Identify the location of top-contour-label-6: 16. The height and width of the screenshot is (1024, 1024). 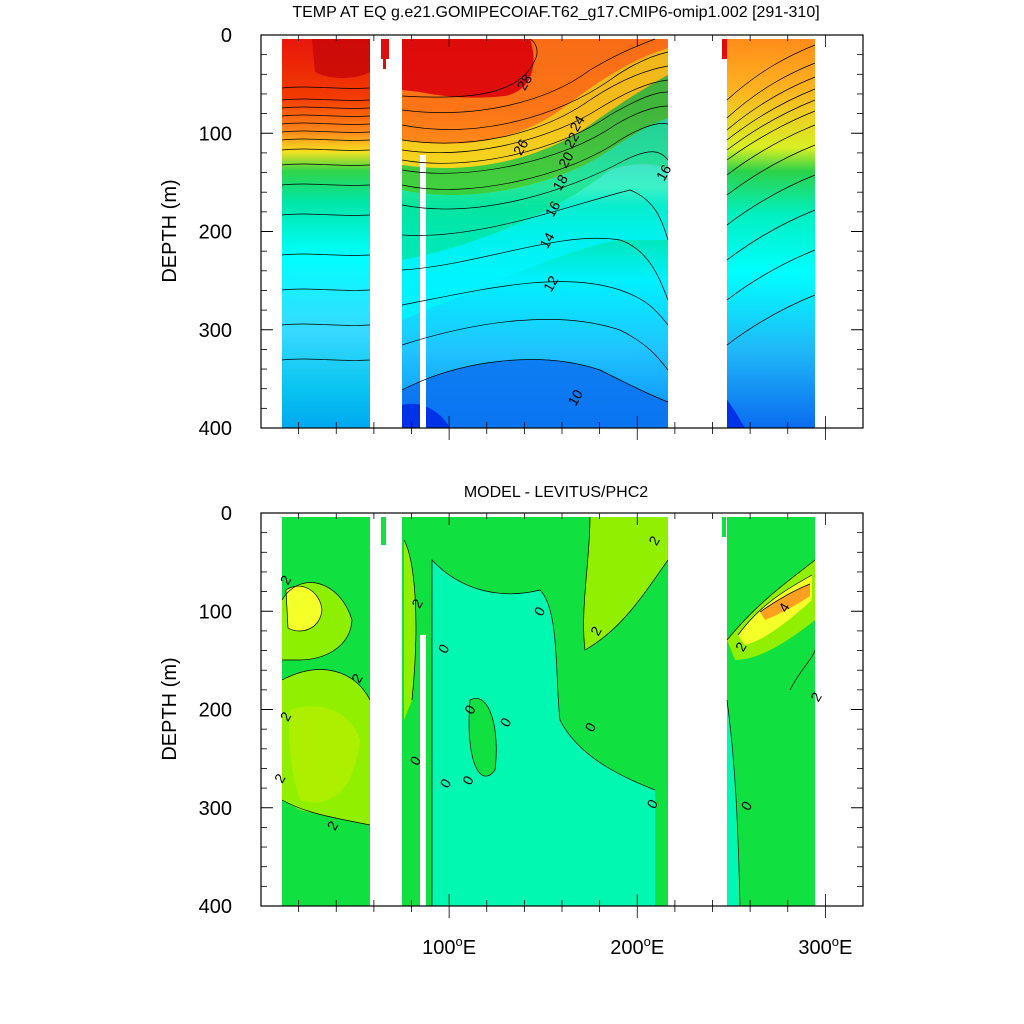
(553, 209).